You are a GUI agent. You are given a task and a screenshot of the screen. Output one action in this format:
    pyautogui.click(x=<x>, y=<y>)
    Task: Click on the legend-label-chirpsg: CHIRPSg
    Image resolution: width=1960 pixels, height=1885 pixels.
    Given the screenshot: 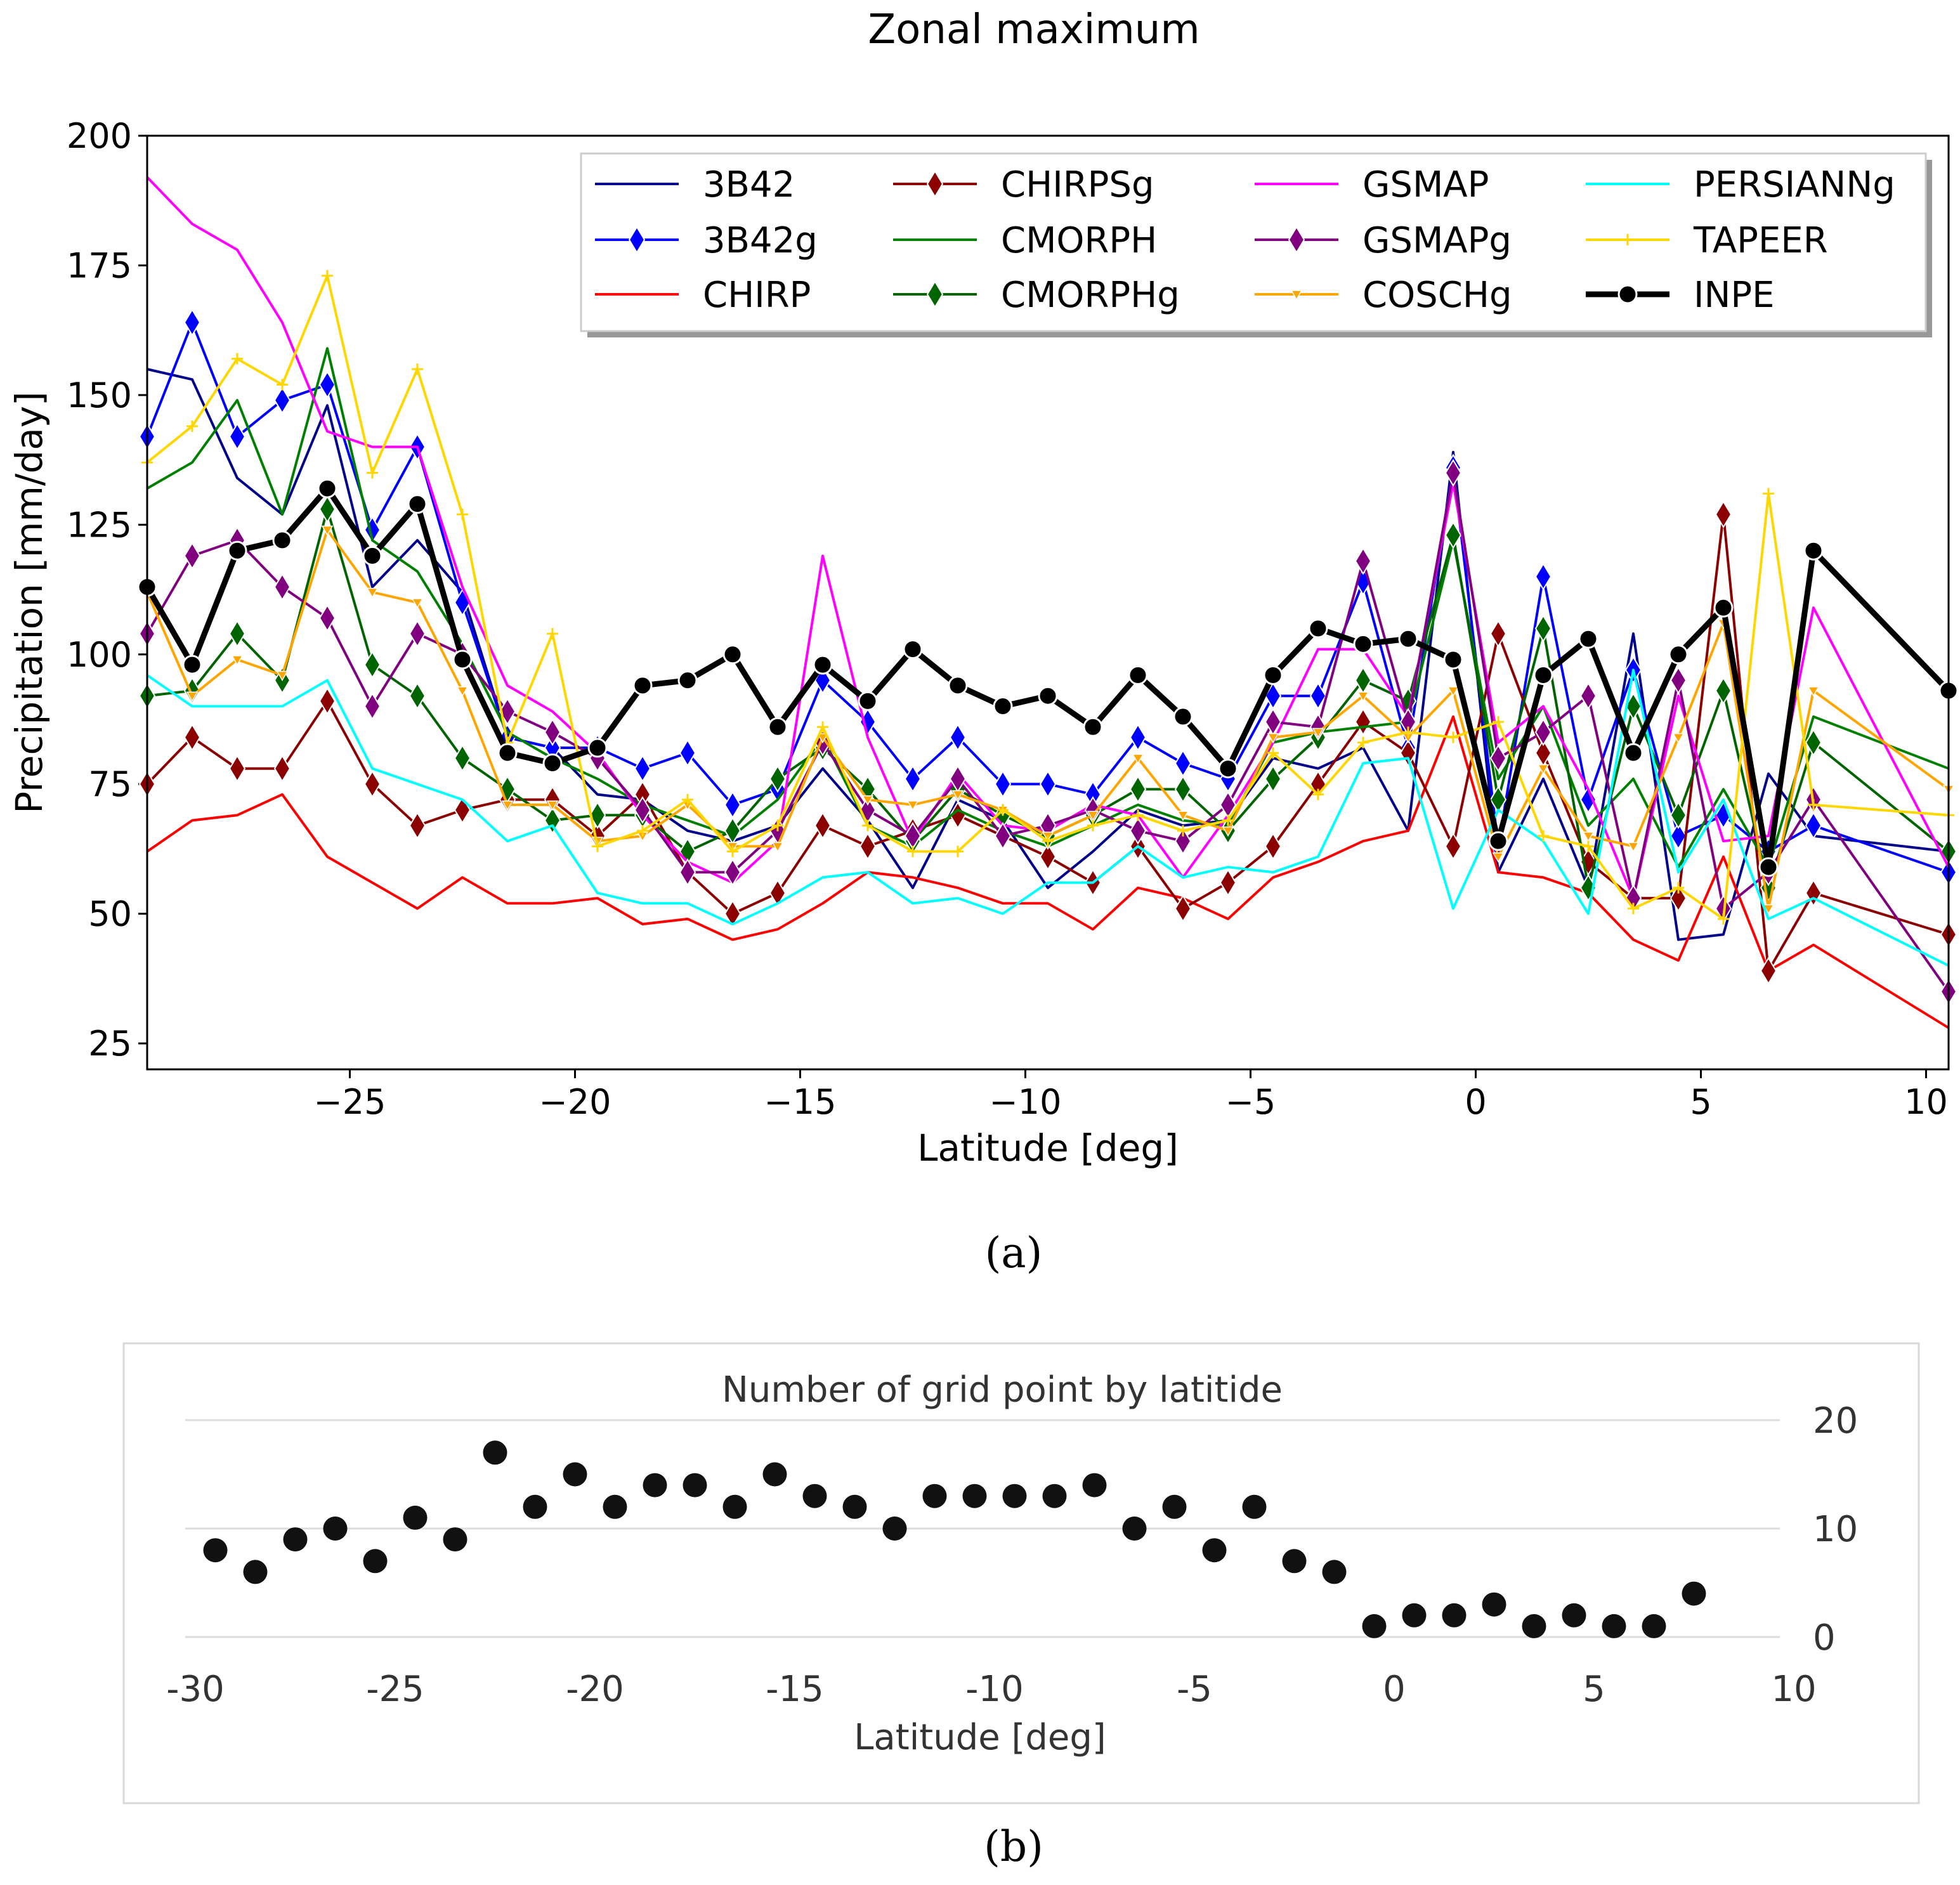 What is the action you would take?
    pyautogui.click(x=1077, y=184)
    